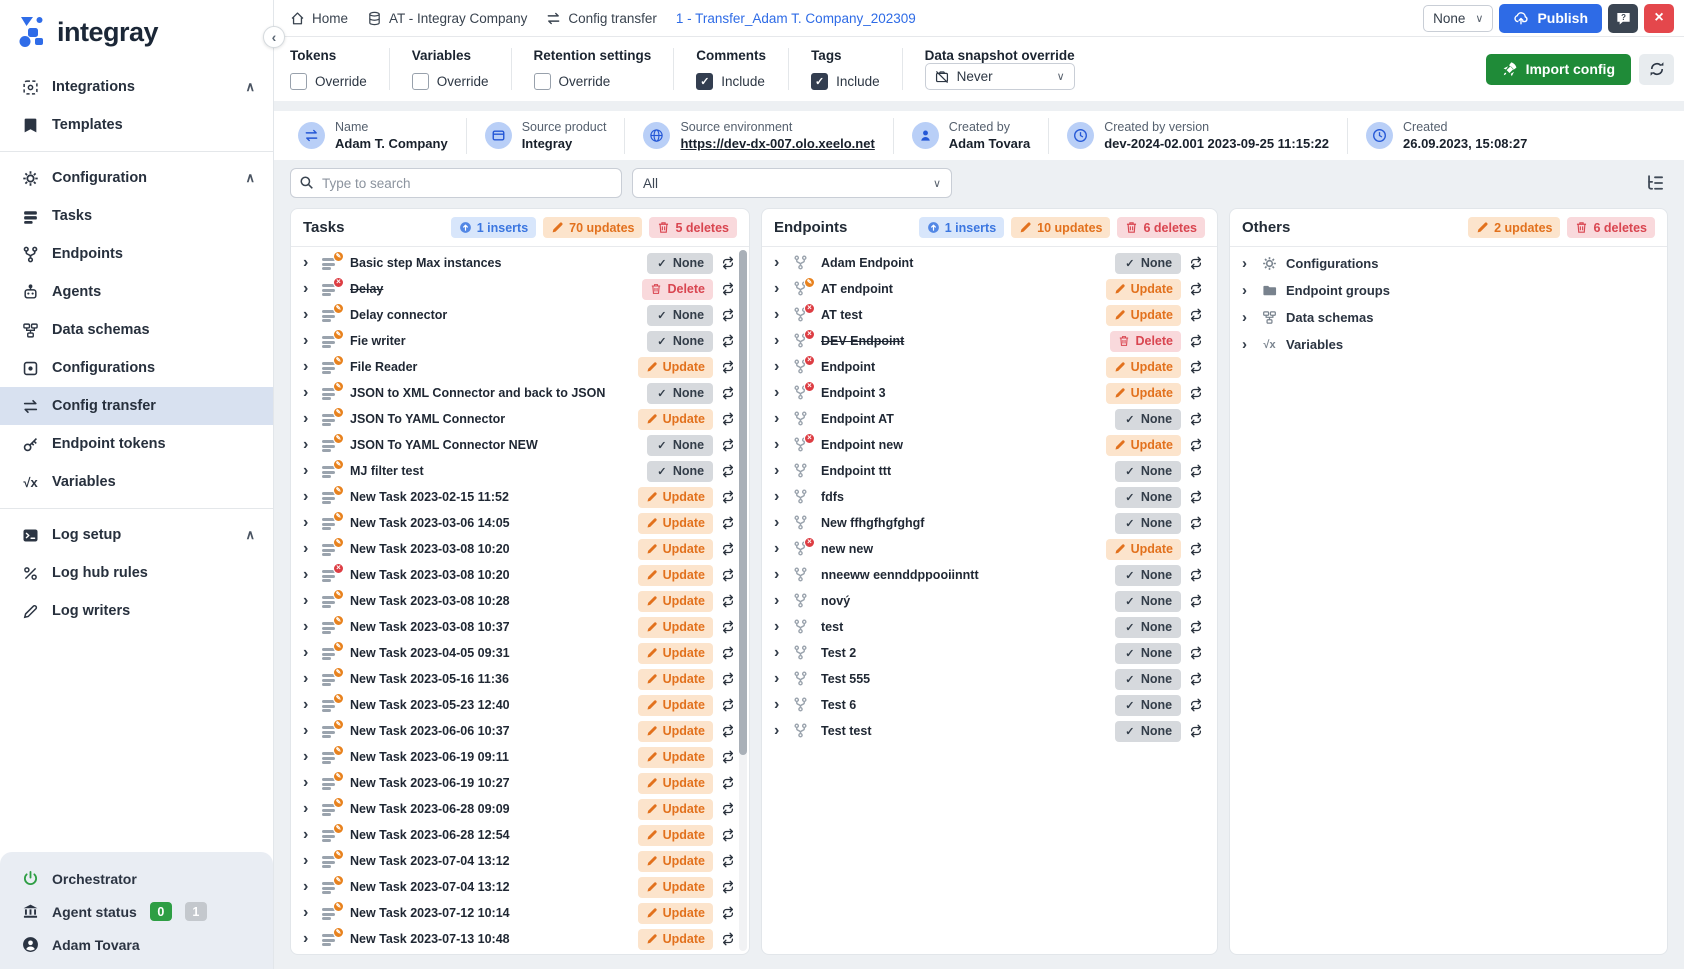 The image size is (1684, 969). I want to click on endpoint-row: Endpoint new ✓ Update, so click(989, 445).